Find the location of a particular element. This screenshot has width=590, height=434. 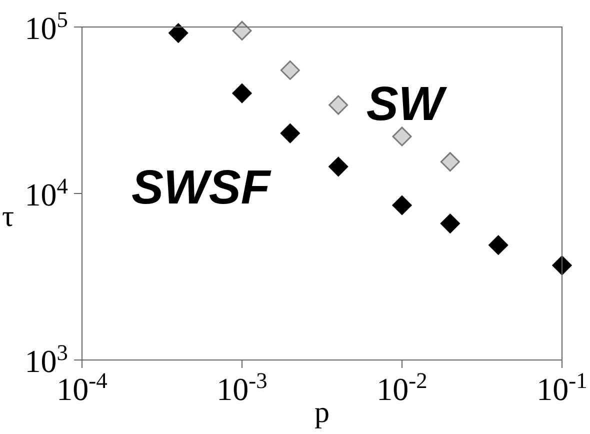

x-tick-label: 10$^{-2}$ is located at coordinates (402, 387).